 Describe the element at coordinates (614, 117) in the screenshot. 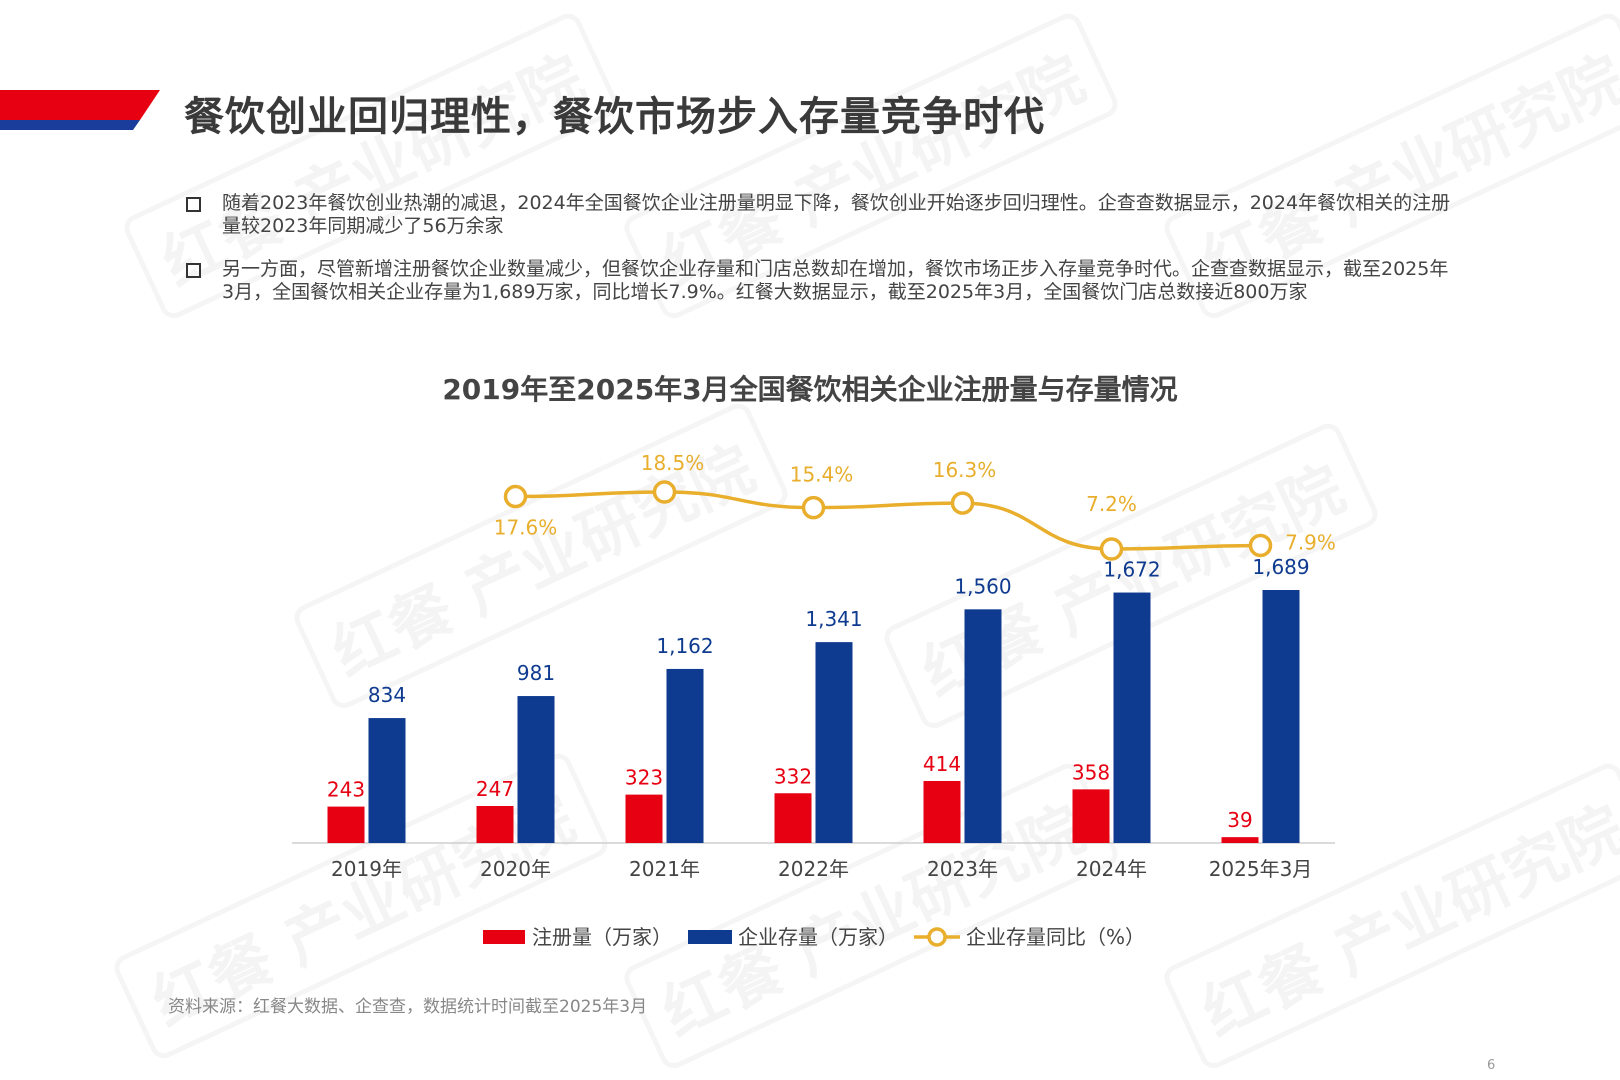

I see `page-title: 餐饮创业回归理性，餐饮市场步入存量竞争时代` at that location.